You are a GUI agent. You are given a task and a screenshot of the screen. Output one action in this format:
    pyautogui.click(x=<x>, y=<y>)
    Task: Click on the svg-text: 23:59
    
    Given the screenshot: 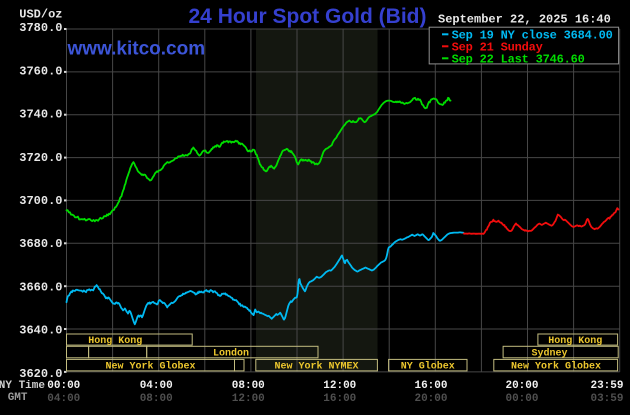 What is the action you would take?
    pyautogui.click(x=606, y=386)
    